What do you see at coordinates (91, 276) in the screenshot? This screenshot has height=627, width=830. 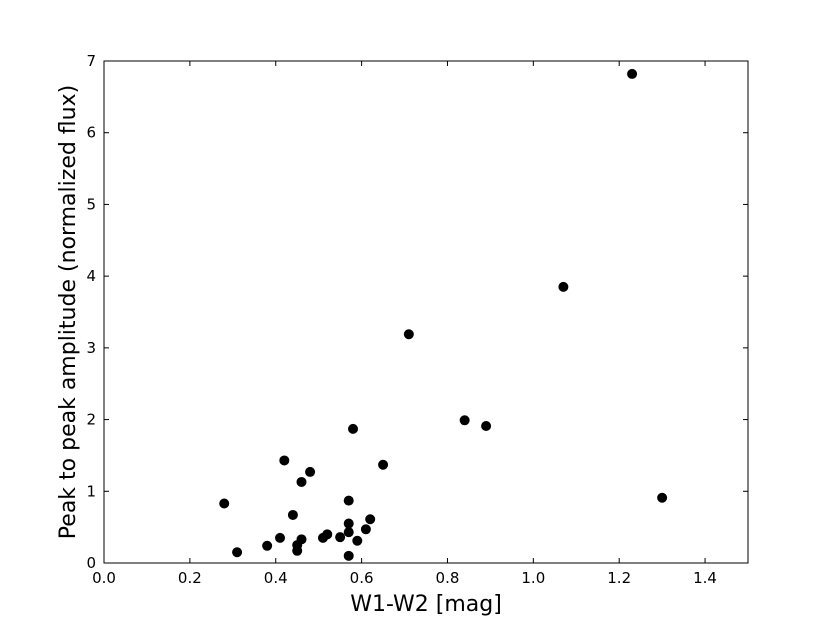 I see `y-tick-label: 4` at bounding box center [91, 276].